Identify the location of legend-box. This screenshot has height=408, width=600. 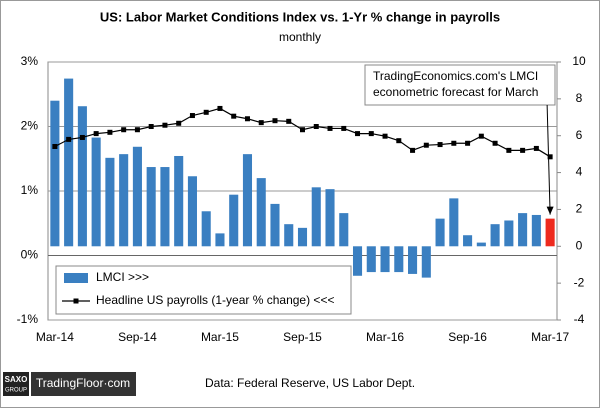
(203, 290).